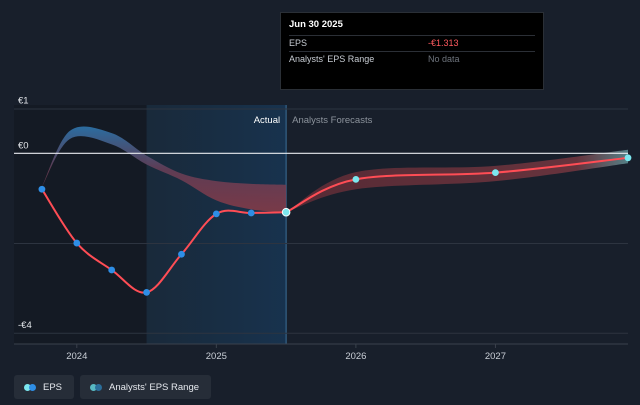 The height and width of the screenshot is (405, 640). What do you see at coordinates (355, 356) in the screenshot?
I see `x-tick-label: 2026` at bounding box center [355, 356].